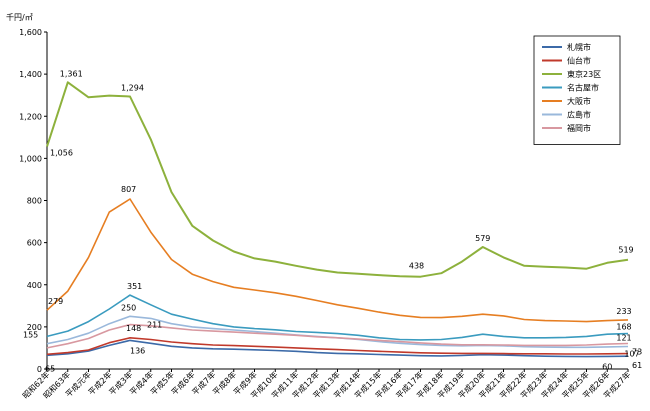 This screenshot has width=650, height=411. What do you see at coordinates (482, 238) in the screenshot?
I see `data-label: 579` at bounding box center [482, 238].